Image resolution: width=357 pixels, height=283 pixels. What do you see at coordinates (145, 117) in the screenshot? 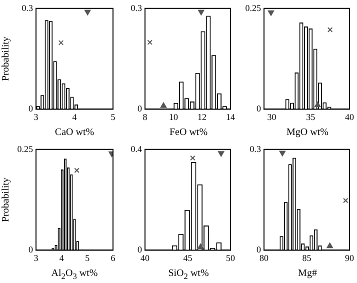
I see `x-tick-label: 8` at bounding box center [145, 117].